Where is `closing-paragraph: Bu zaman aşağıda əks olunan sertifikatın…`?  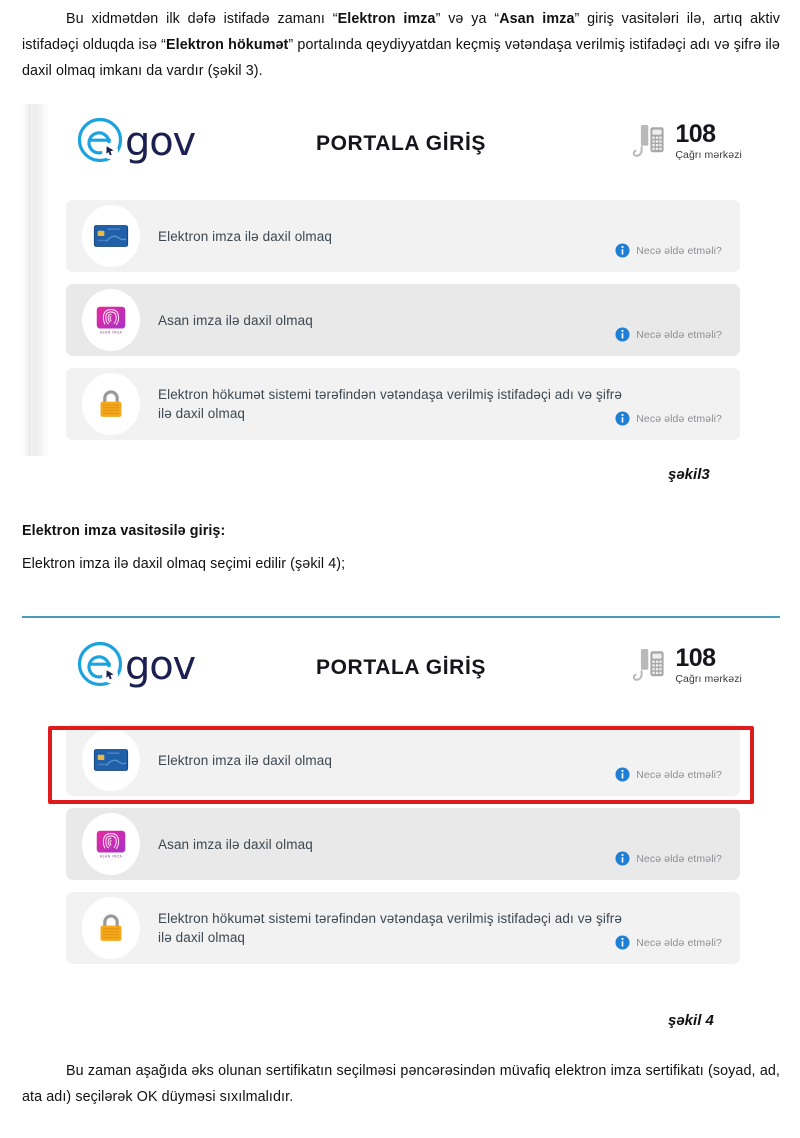
closing-paragraph: Bu zaman aşağıda əks olunan sertifikatın… is located at coordinates (401, 1084).